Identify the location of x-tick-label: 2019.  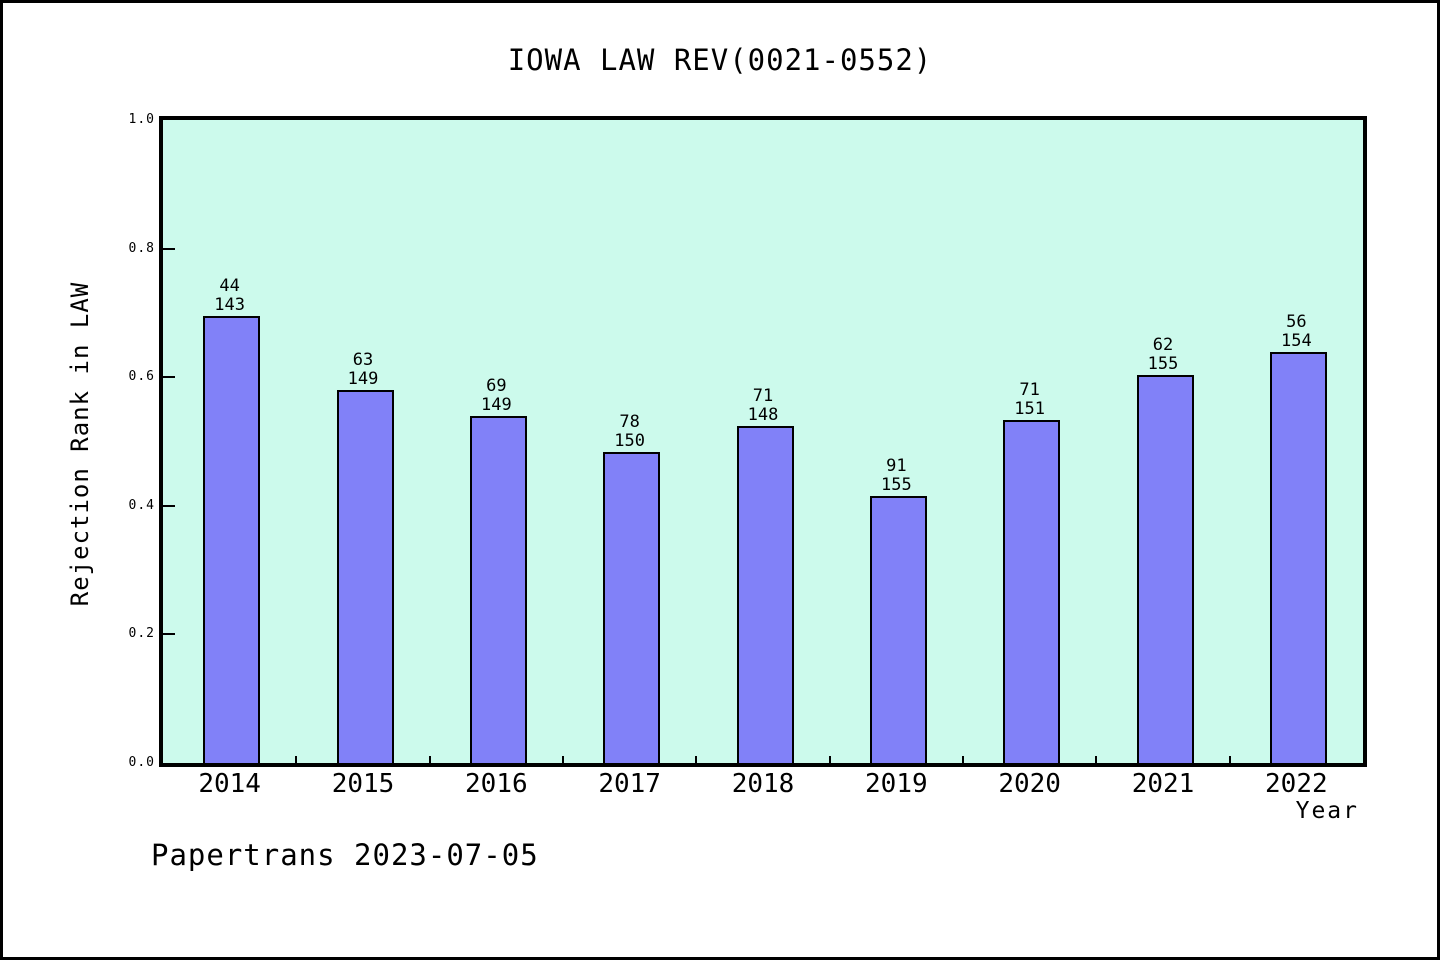
(896, 784).